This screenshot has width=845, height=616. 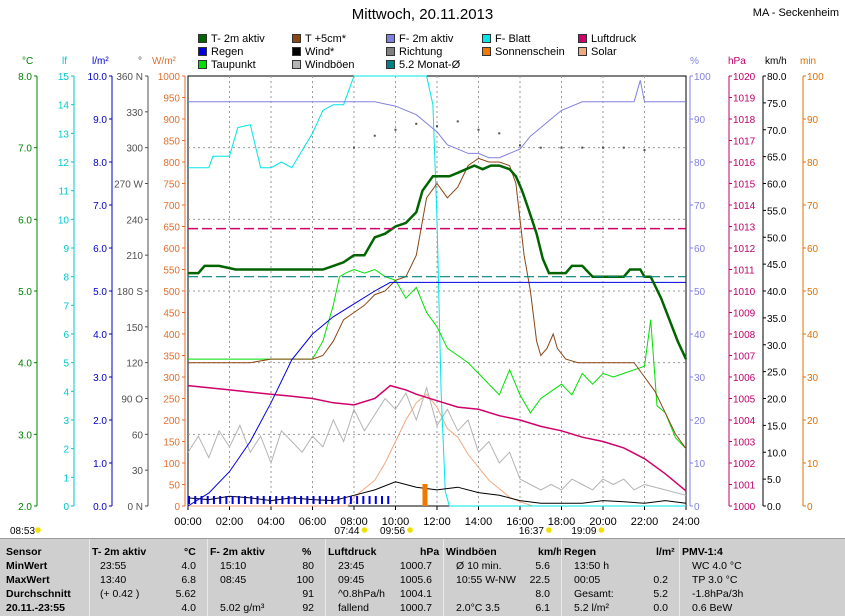 What do you see at coordinates (813, 249) in the screenshot?
I see `axis-tick-label-sunmin: 60` at bounding box center [813, 249].